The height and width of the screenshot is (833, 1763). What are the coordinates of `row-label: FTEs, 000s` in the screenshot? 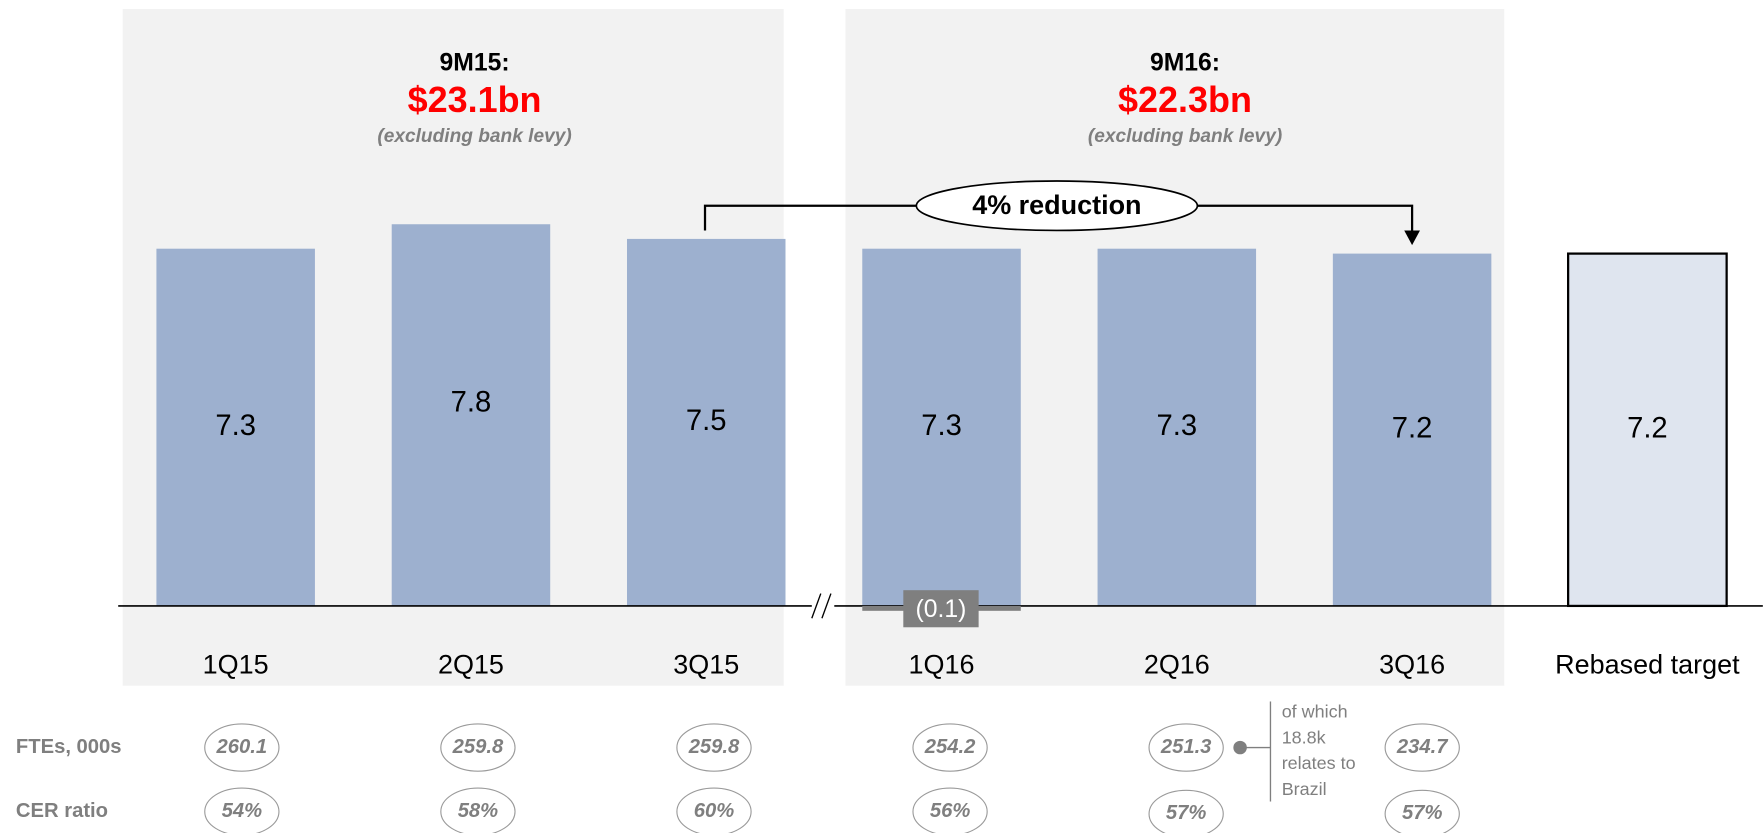 It's located at (69, 747).